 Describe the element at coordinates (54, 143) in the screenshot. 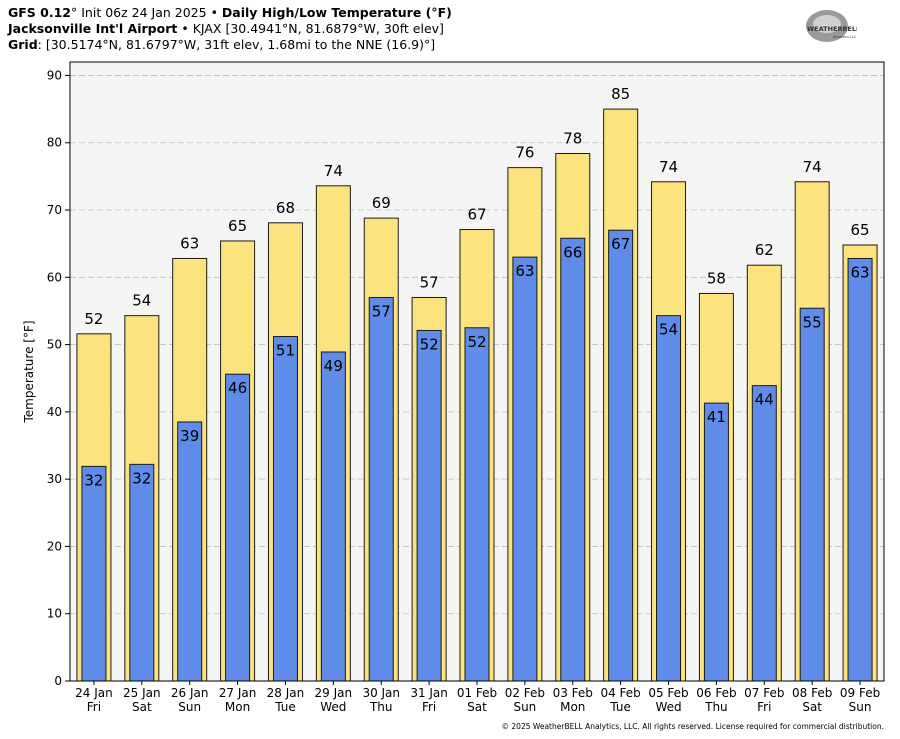

I see `y-tick-label: 80` at that location.